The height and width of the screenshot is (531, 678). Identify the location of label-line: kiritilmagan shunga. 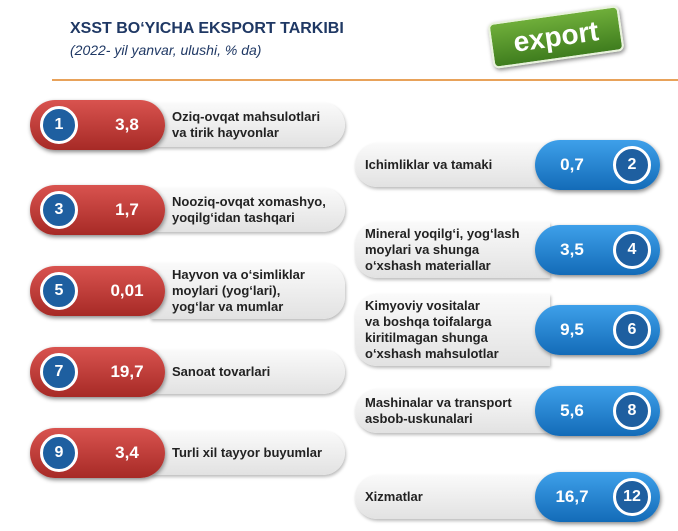
(426, 337).